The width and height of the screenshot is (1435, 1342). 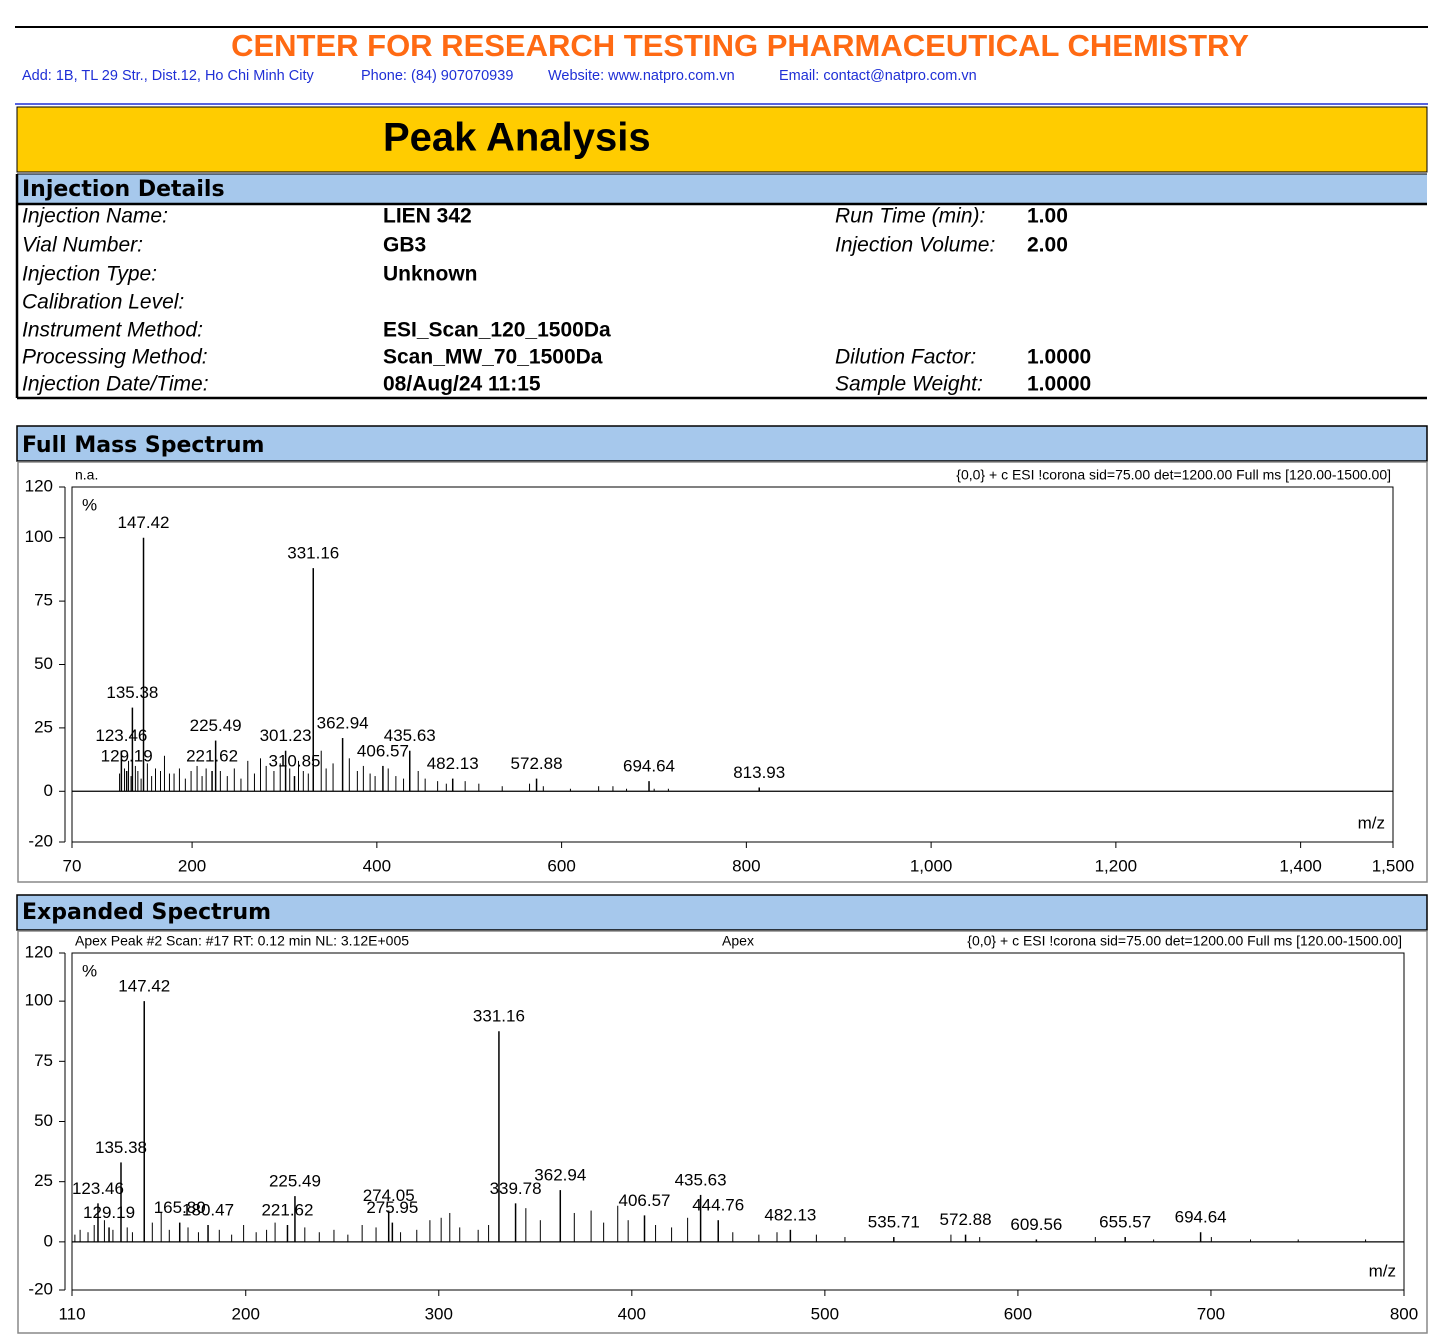 I want to click on peak-label: 225.49, so click(x=216, y=725).